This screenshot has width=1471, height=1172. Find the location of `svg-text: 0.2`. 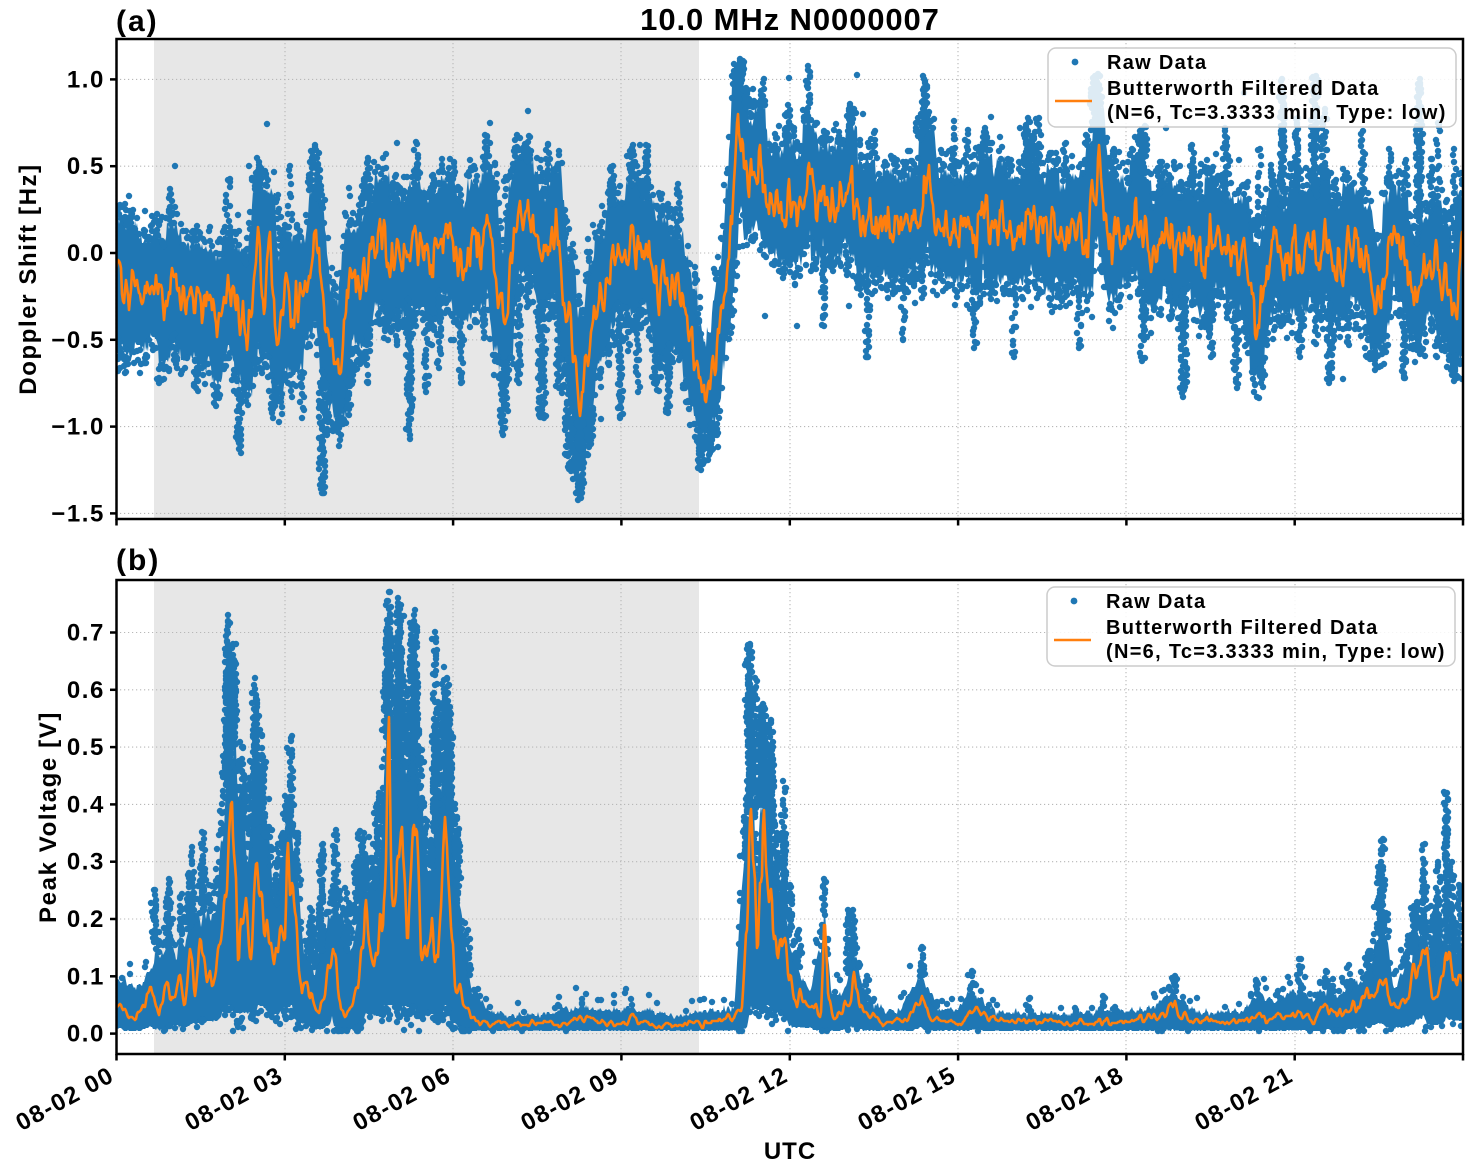

svg-text: 0.2 is located at coordinates (86, 919).